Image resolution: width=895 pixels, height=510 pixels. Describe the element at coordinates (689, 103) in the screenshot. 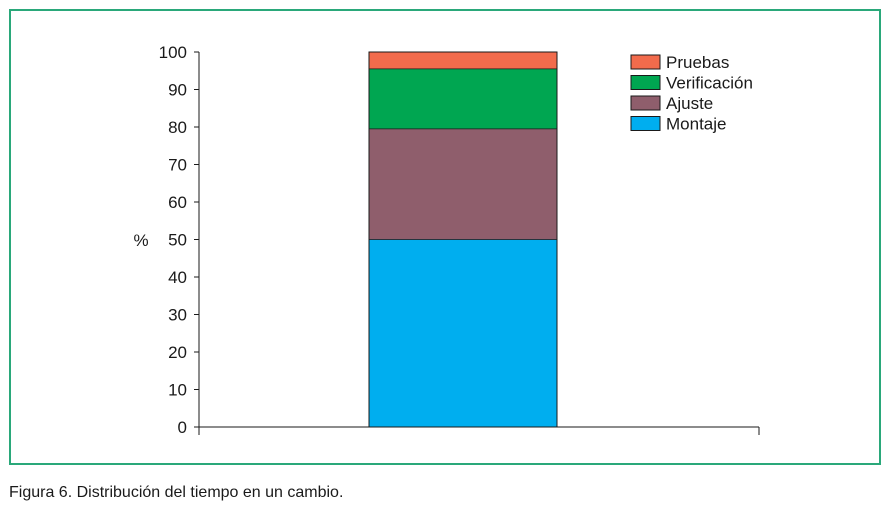

I see `legend-label-ajuste: Ajuste` at that location.